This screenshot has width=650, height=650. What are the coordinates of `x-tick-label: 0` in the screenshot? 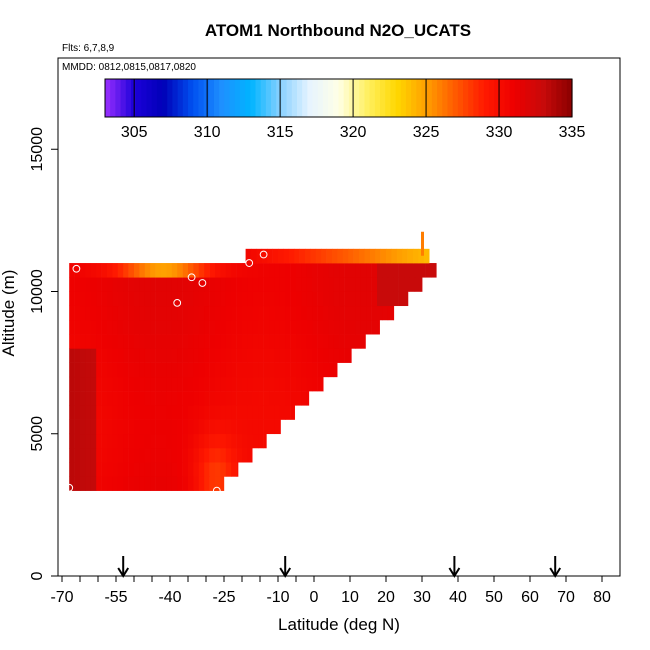 It's located at (314, 597).